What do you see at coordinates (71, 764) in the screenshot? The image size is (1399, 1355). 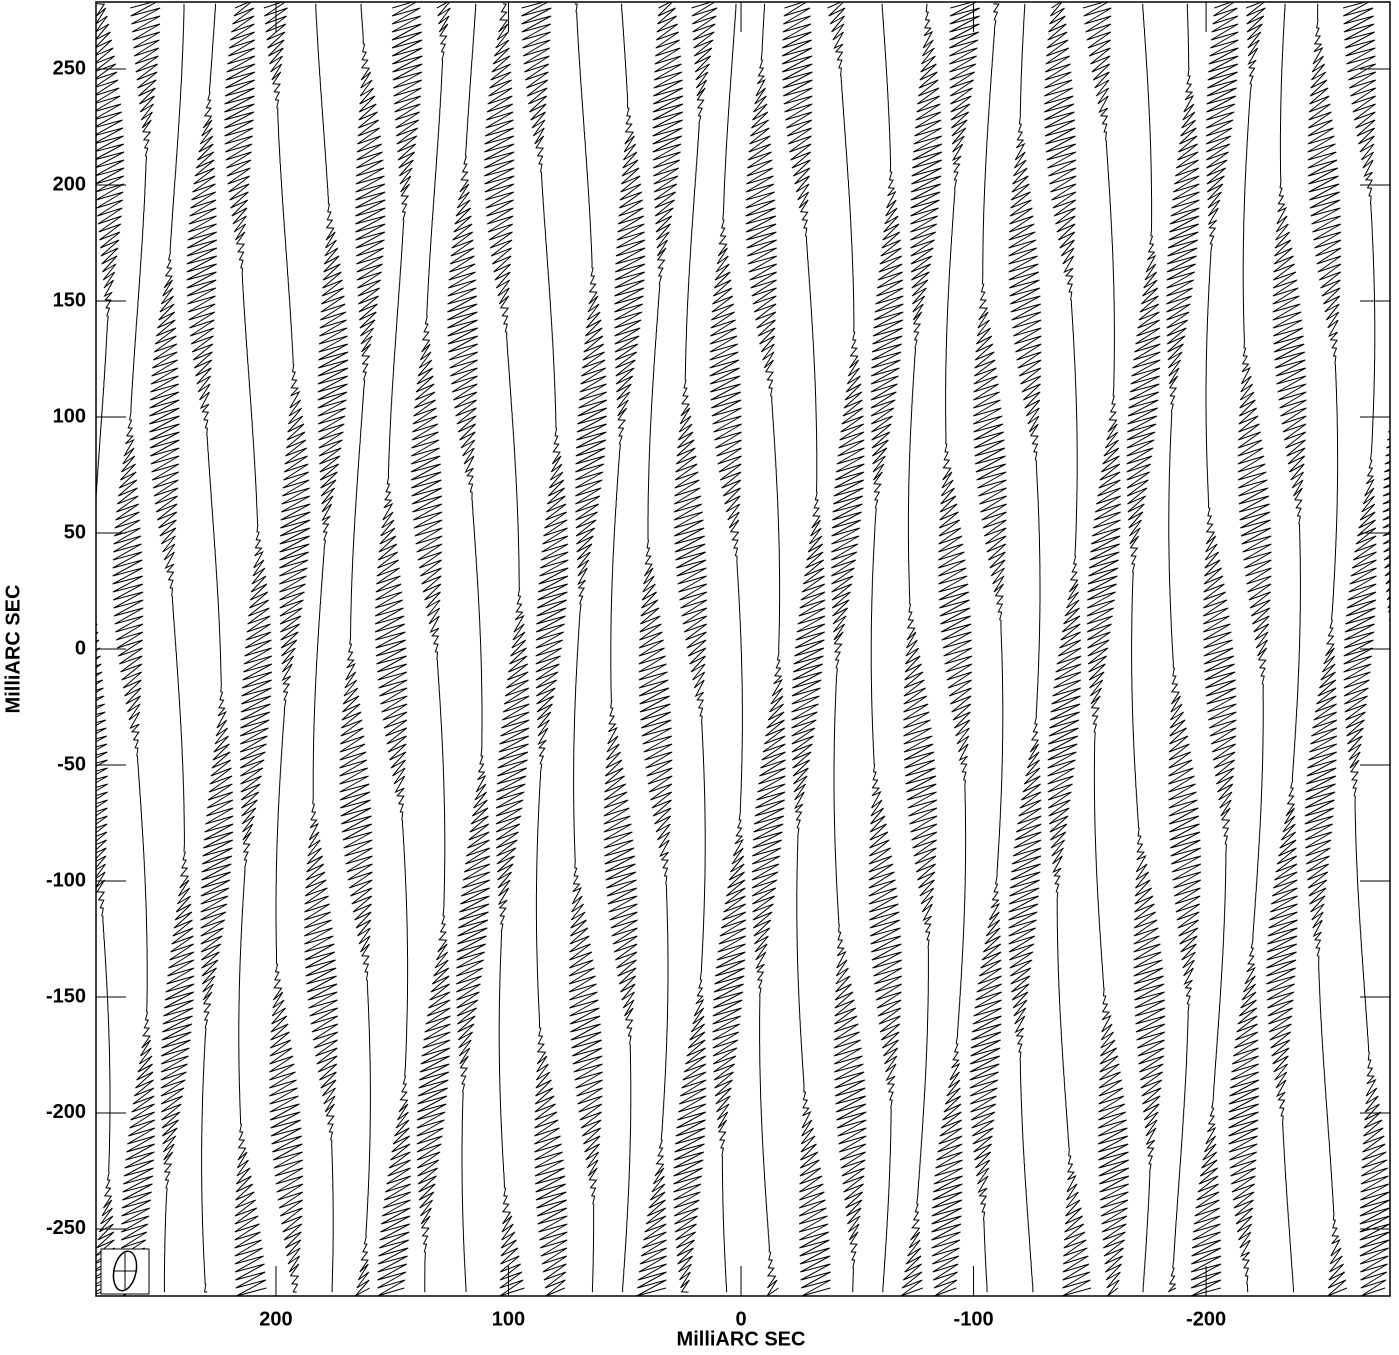 I see `y-tick-label: -50` at bounding box center [71, 764].